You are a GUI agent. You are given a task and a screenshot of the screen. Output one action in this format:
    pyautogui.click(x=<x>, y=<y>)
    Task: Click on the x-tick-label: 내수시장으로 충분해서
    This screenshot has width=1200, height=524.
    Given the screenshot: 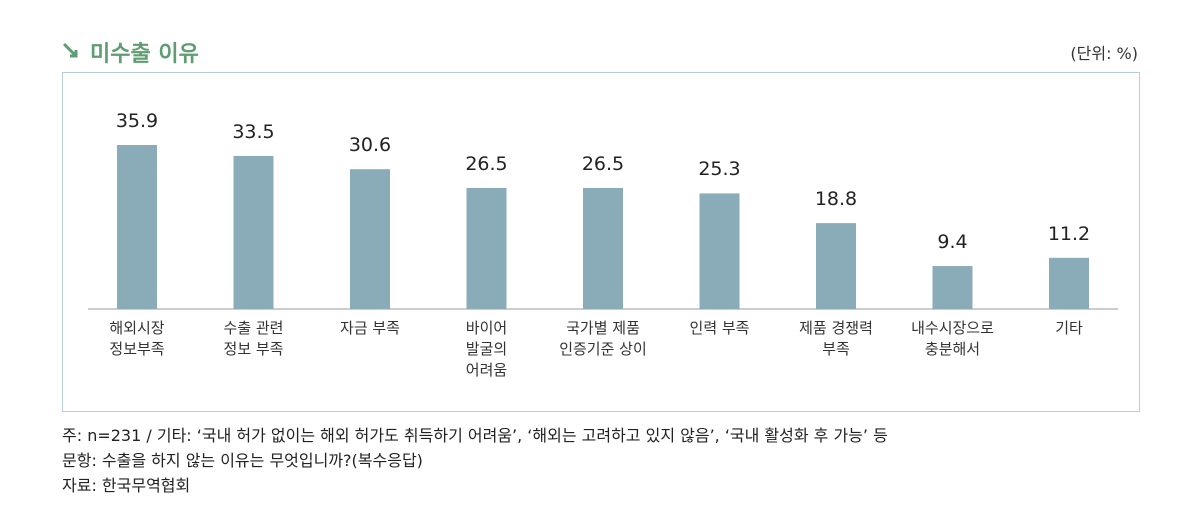 What is the action you would take?
    pyautogui.click(x=952, y=338)
    